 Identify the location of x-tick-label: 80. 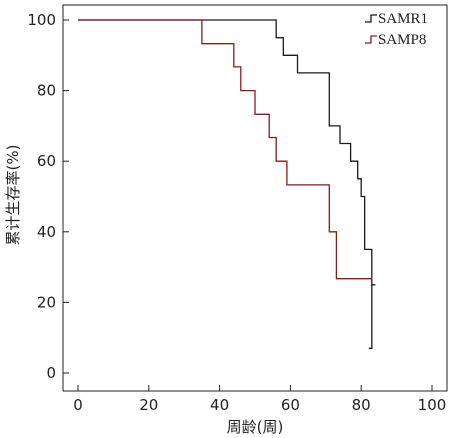
(361, 405).